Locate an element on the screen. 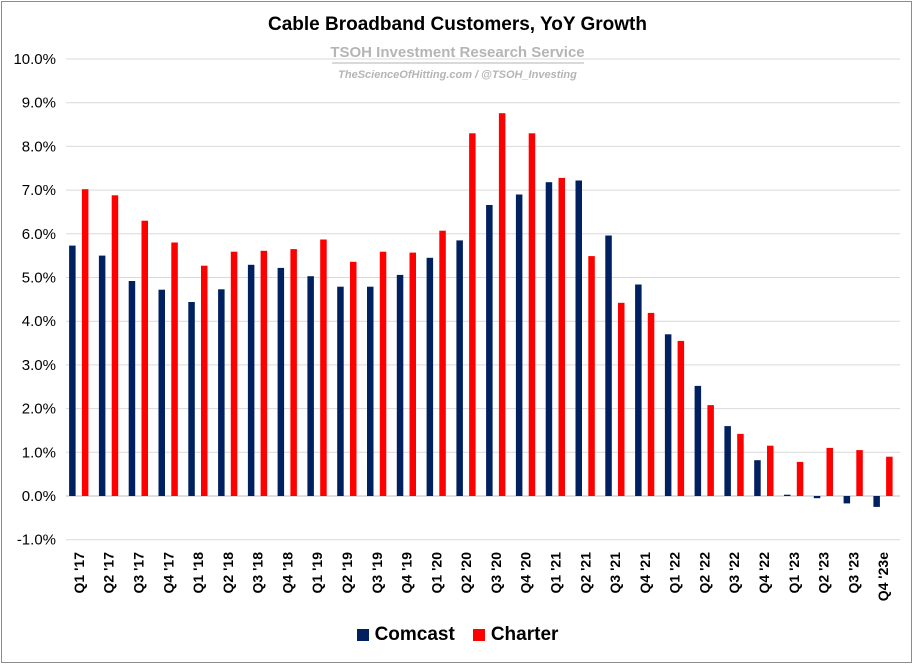 The height and width of the screenshot is (666, 915). y-tick-label: 0.0% is located at coordinates (39, 496).